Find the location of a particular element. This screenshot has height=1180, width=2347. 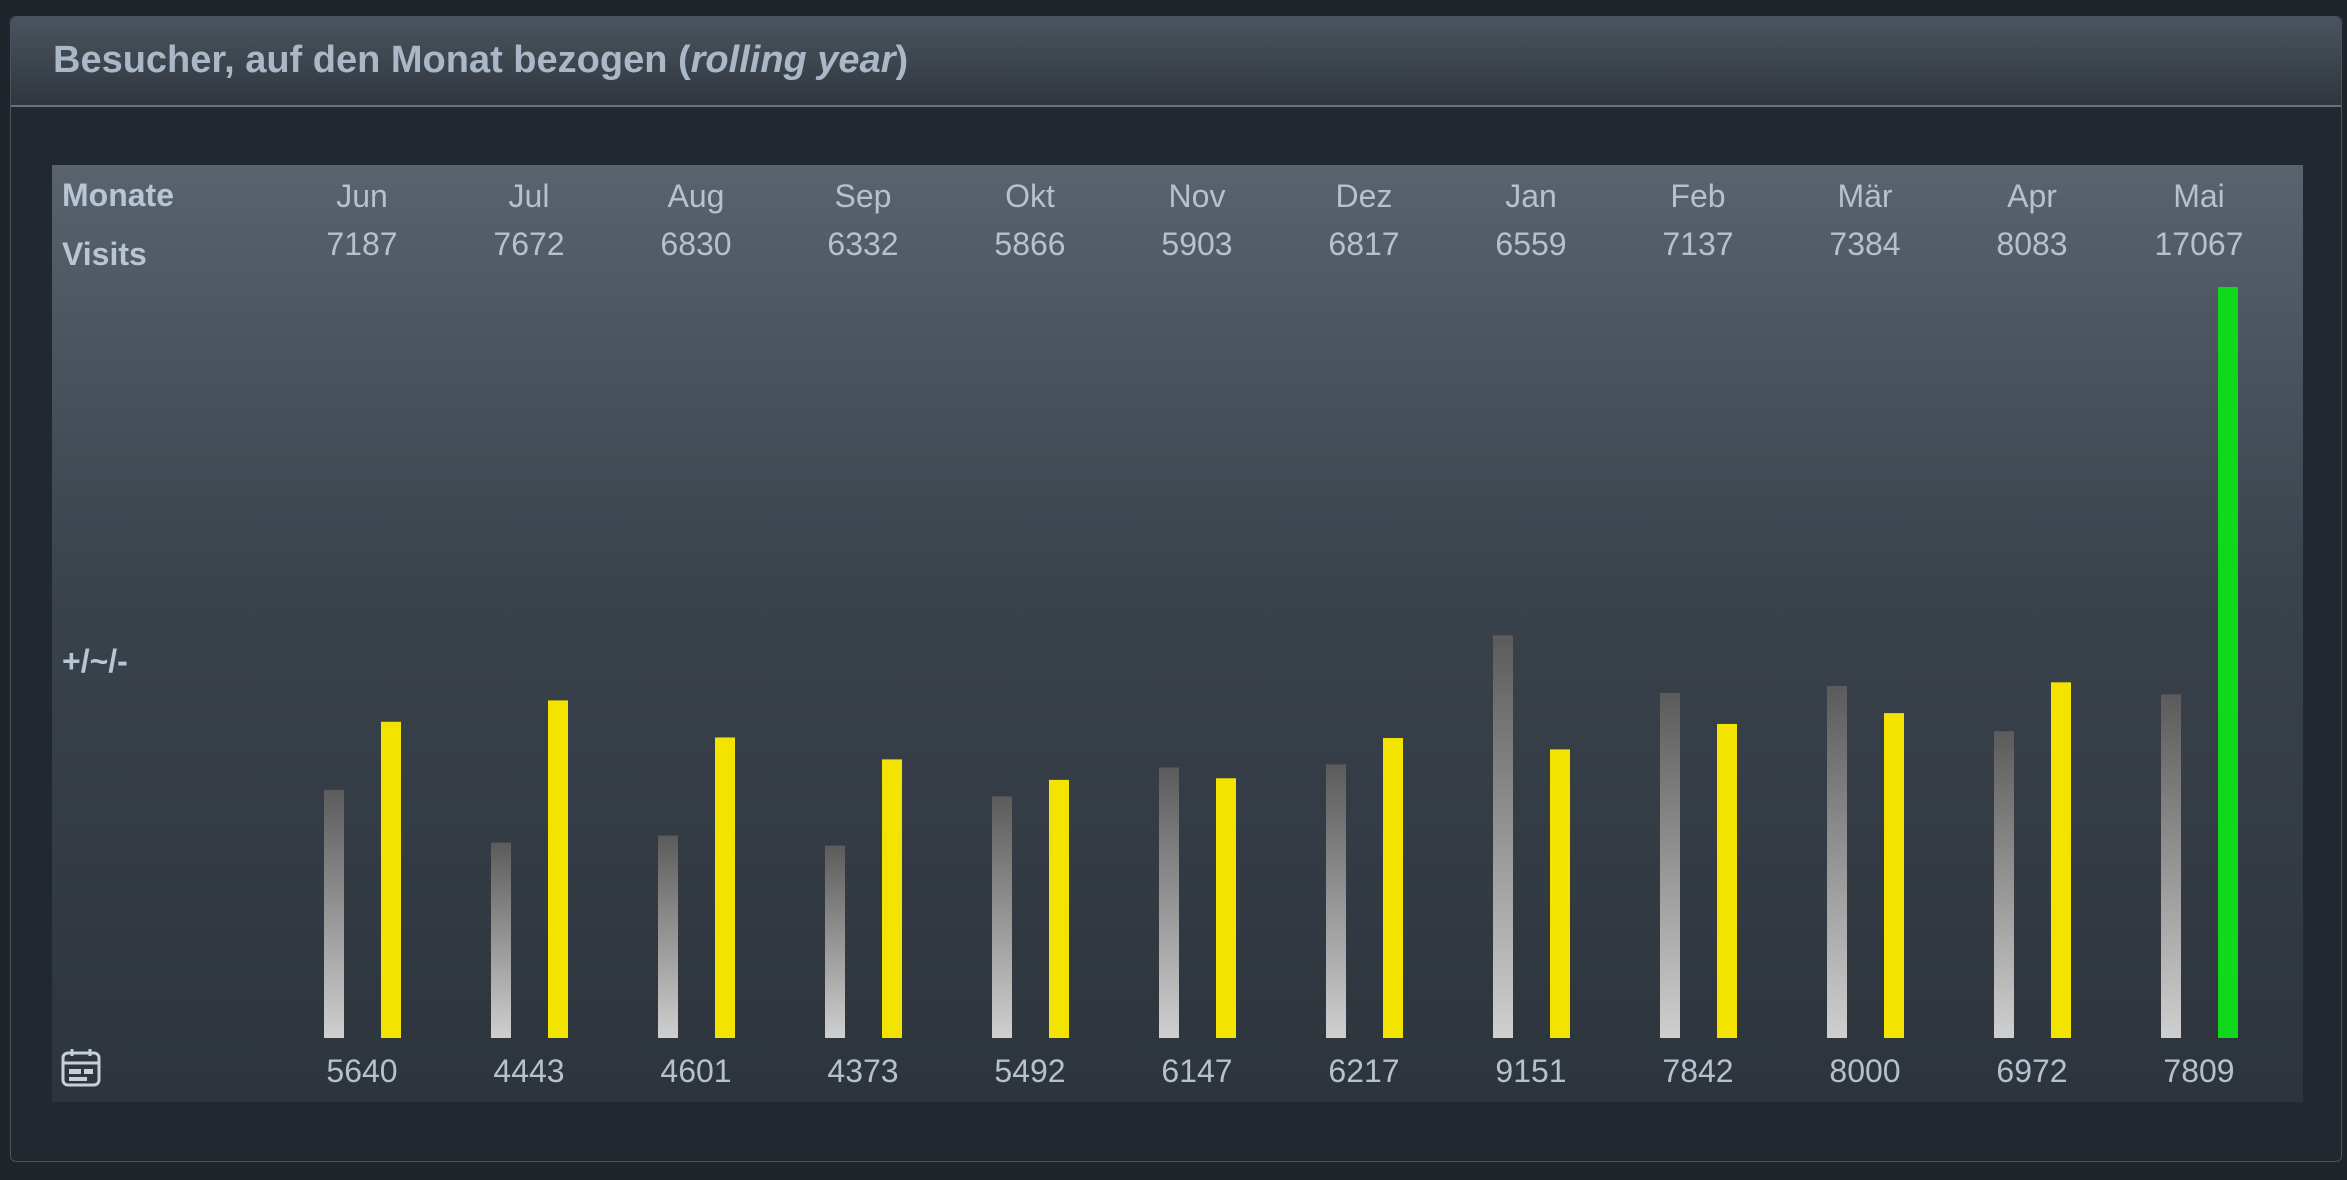

month-label: Okt is located at coordinates (1030, 196).